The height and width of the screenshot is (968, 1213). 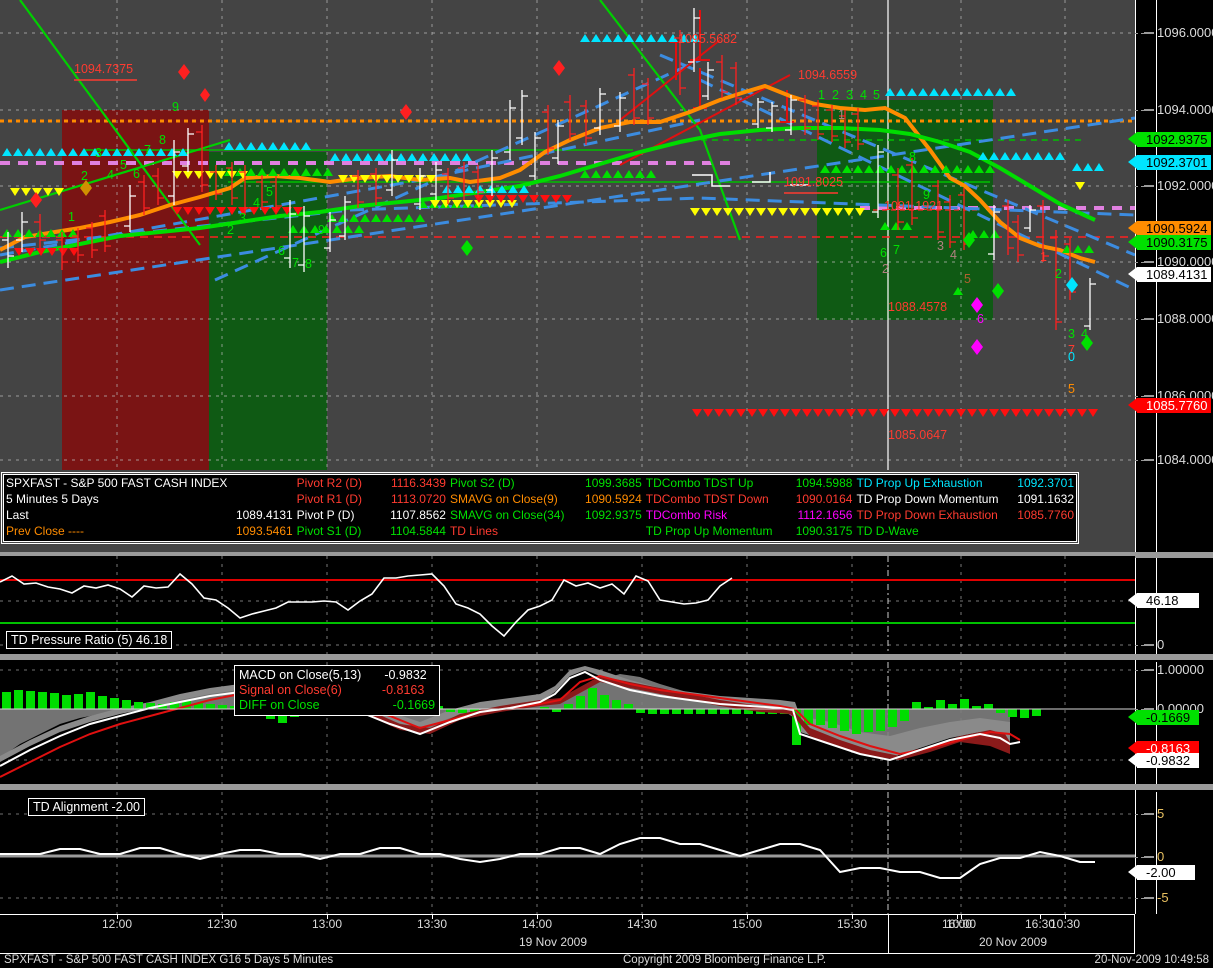 I want to click on legend-cell-r3-c0: Prev Close ----, so click(x=45, y=531).